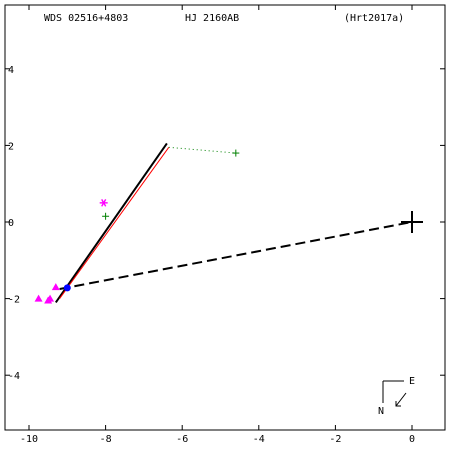 The width and height of the screenshot is (450, 450). I want to click on x-tick-label: -4, so click(259, 439).